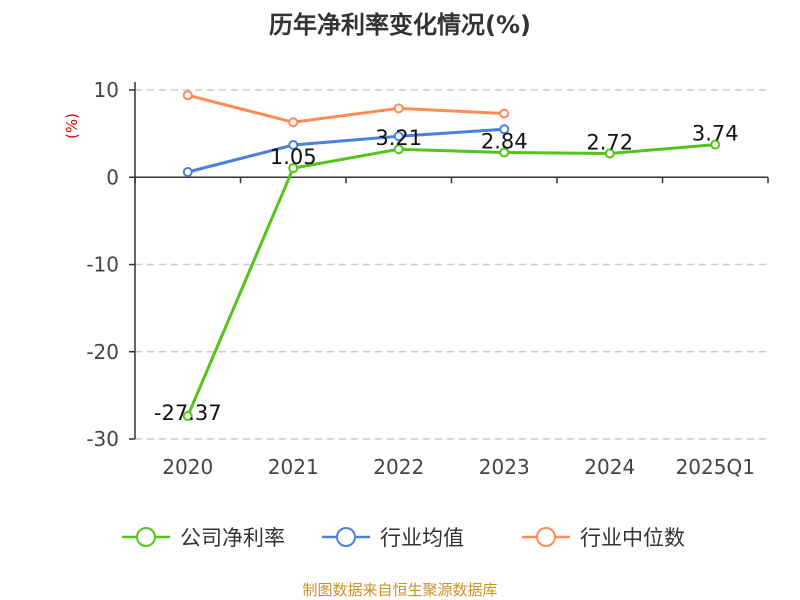 The image size is (800, 600). I want to click on x-tick-label: 2021, so click(293, 467).